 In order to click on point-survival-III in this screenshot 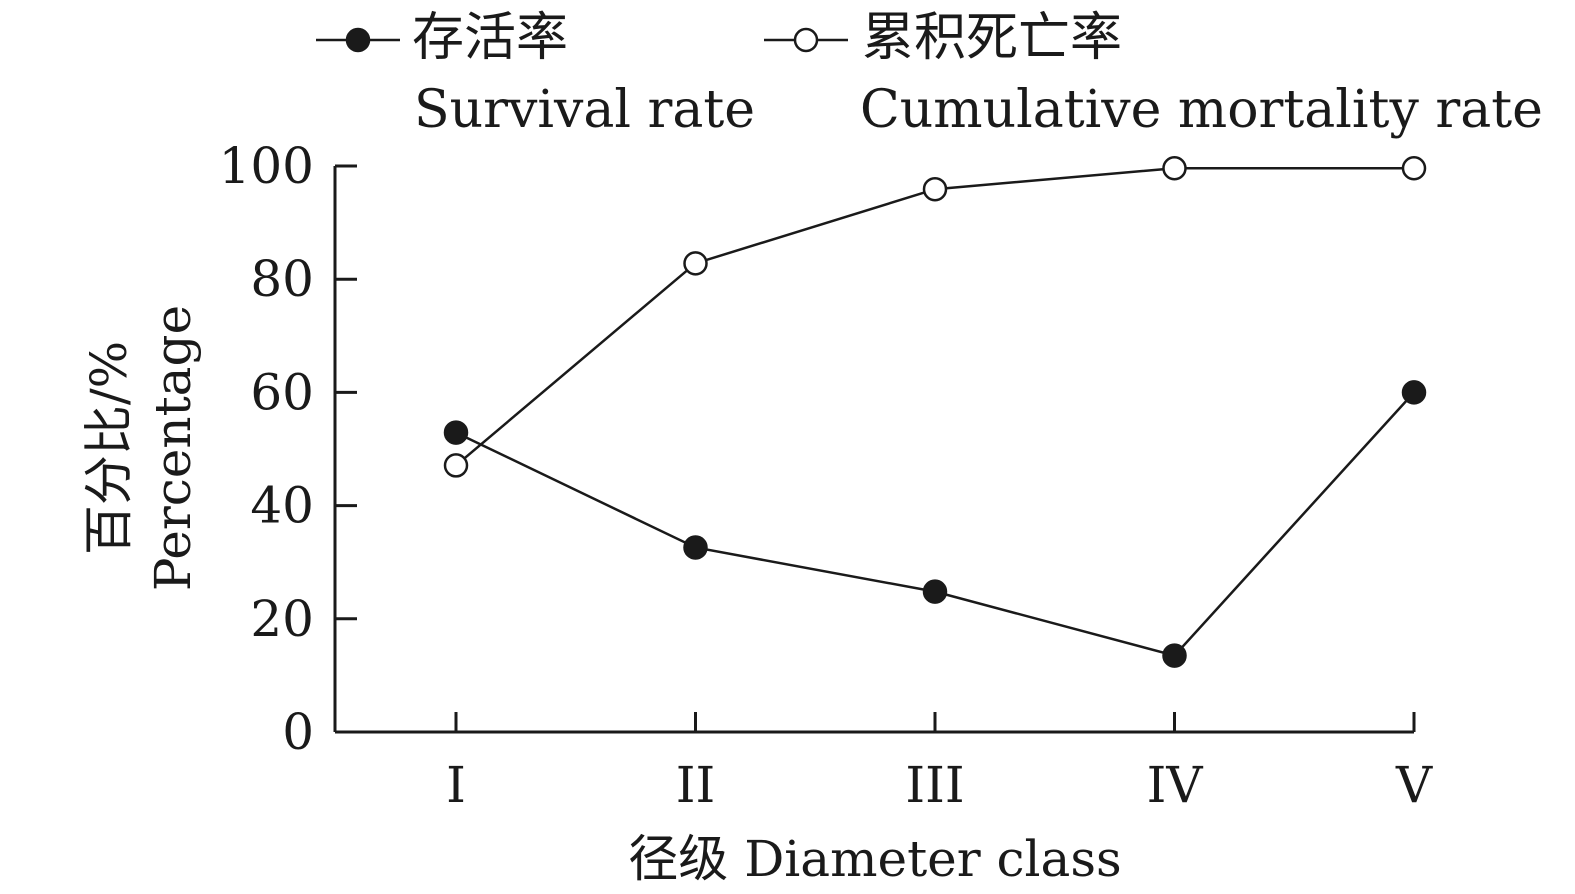, I will do `click(935, 591)`.